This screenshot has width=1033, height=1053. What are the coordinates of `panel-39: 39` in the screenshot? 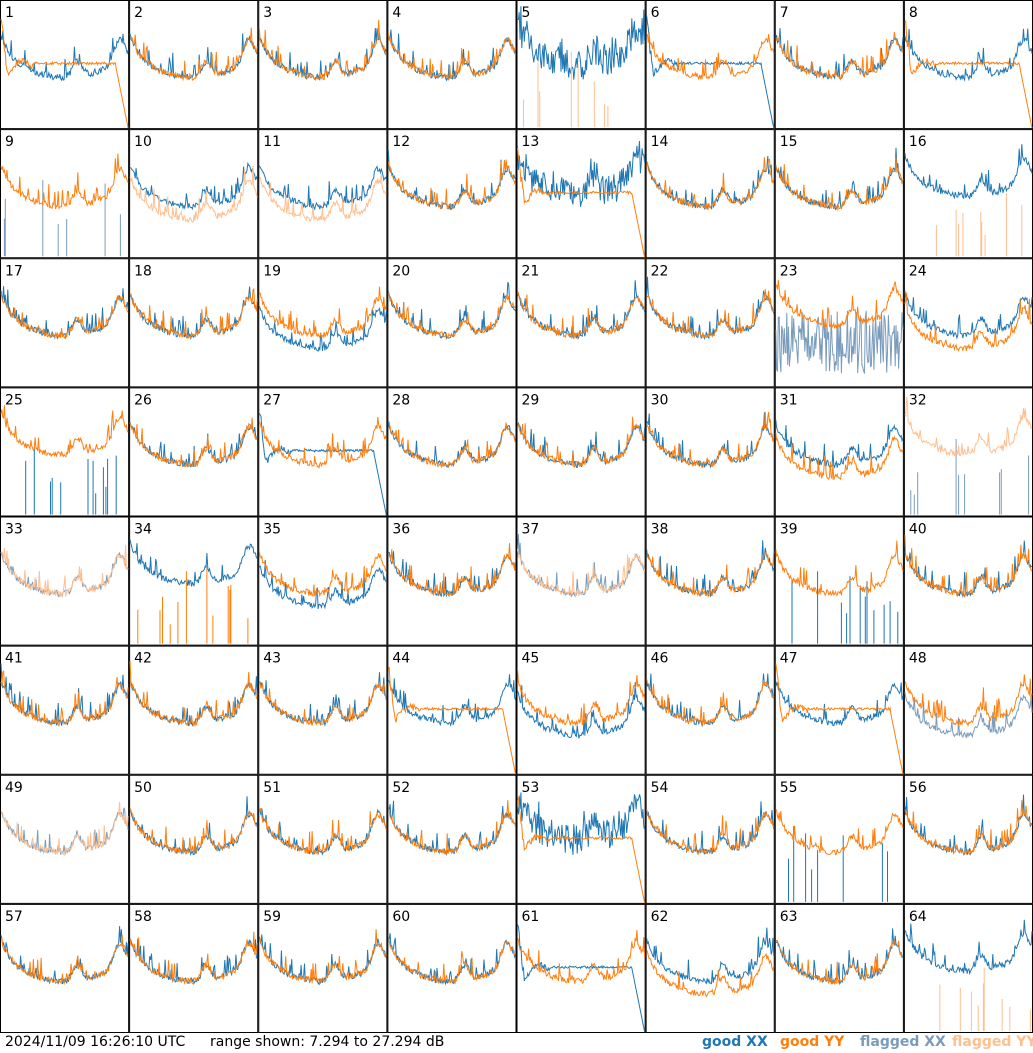 It's located at (839, 581).